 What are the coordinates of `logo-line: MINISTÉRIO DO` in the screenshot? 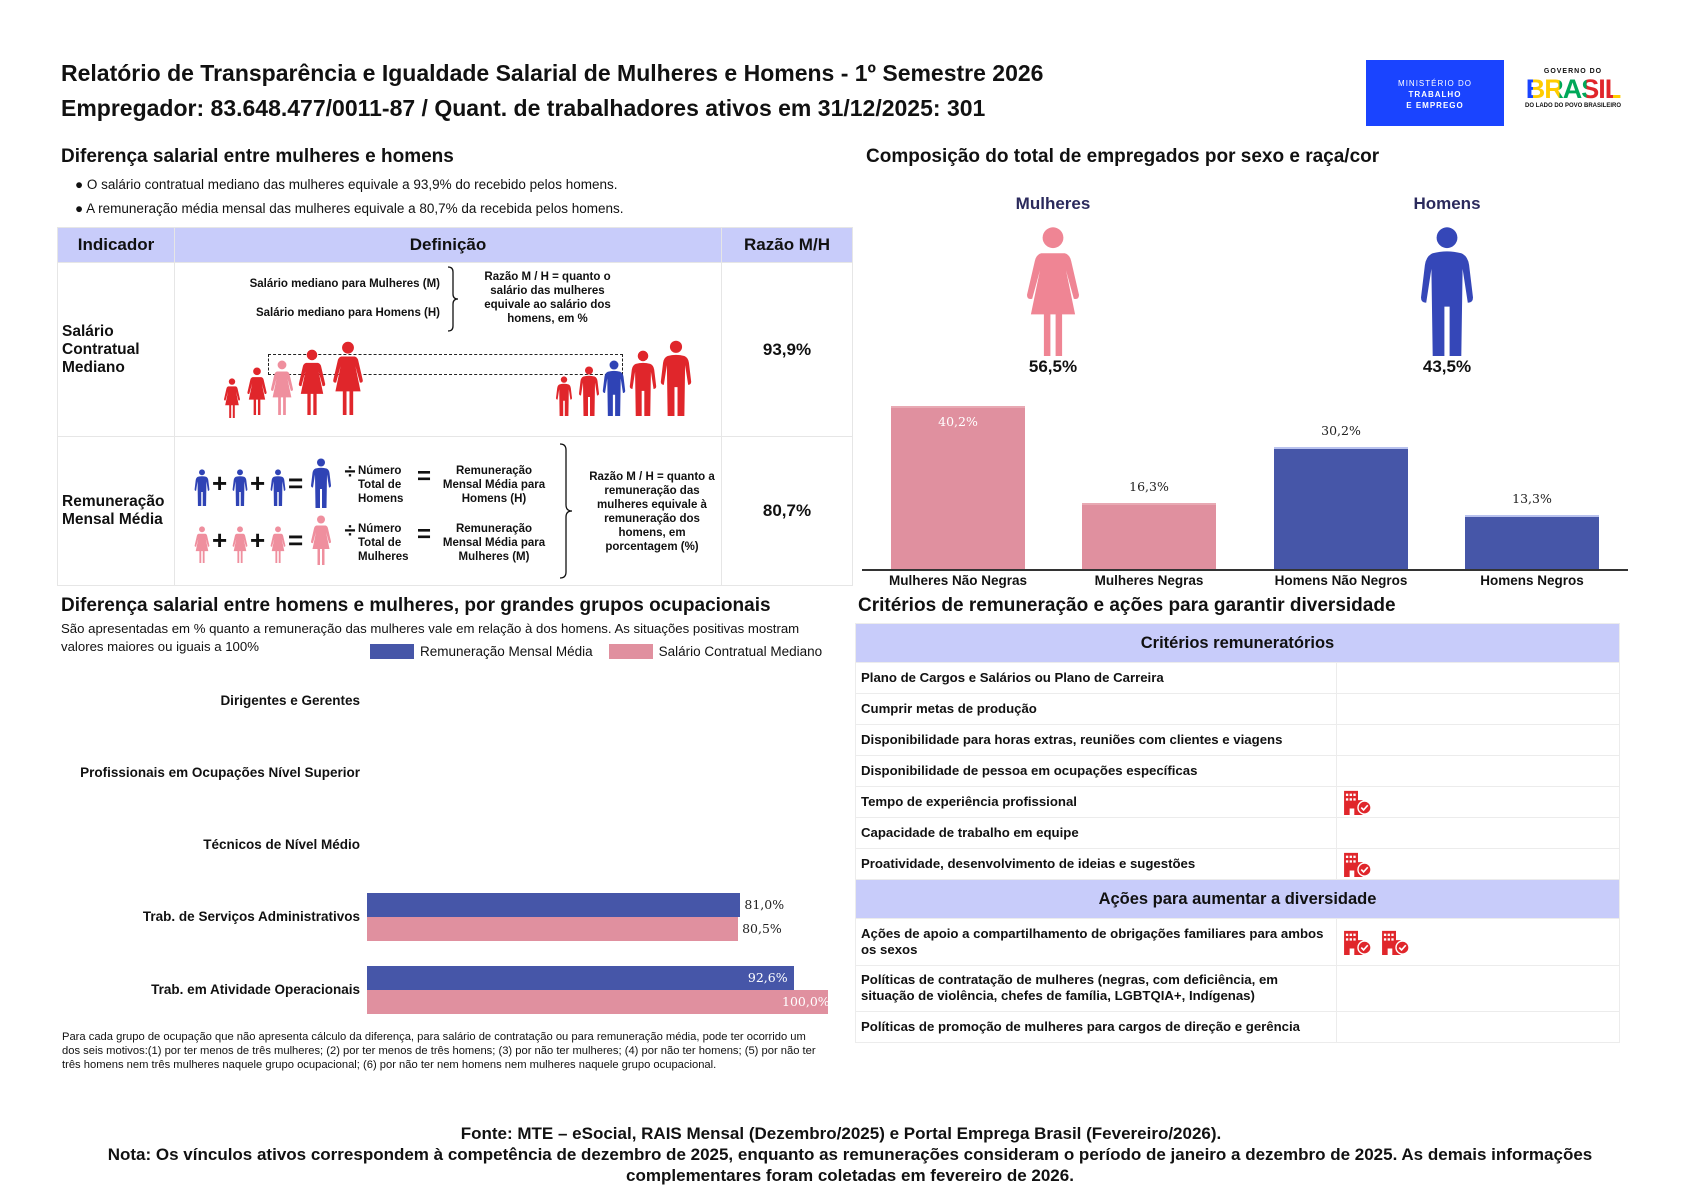 It's located at (1435, 83).